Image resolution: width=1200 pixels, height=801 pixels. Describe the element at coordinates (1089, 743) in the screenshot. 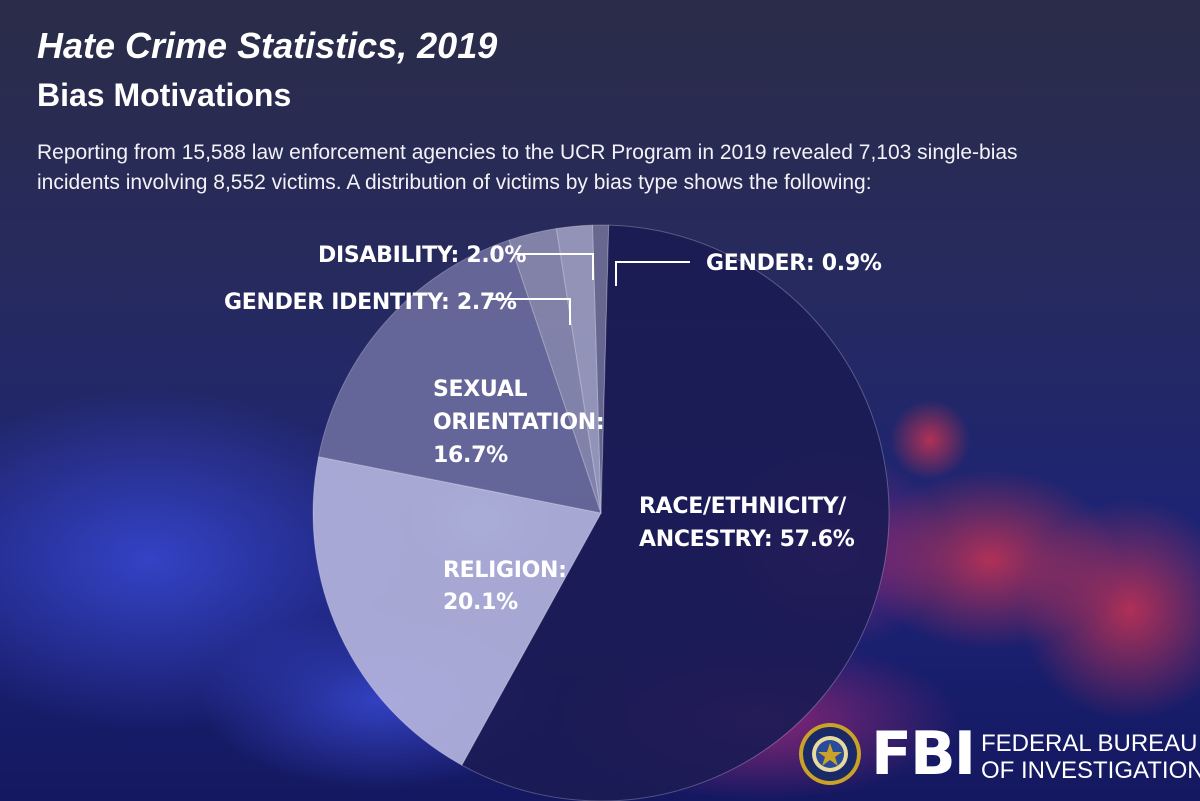

I see `agency-name-line: FEDERAL BUREAU` at that location.